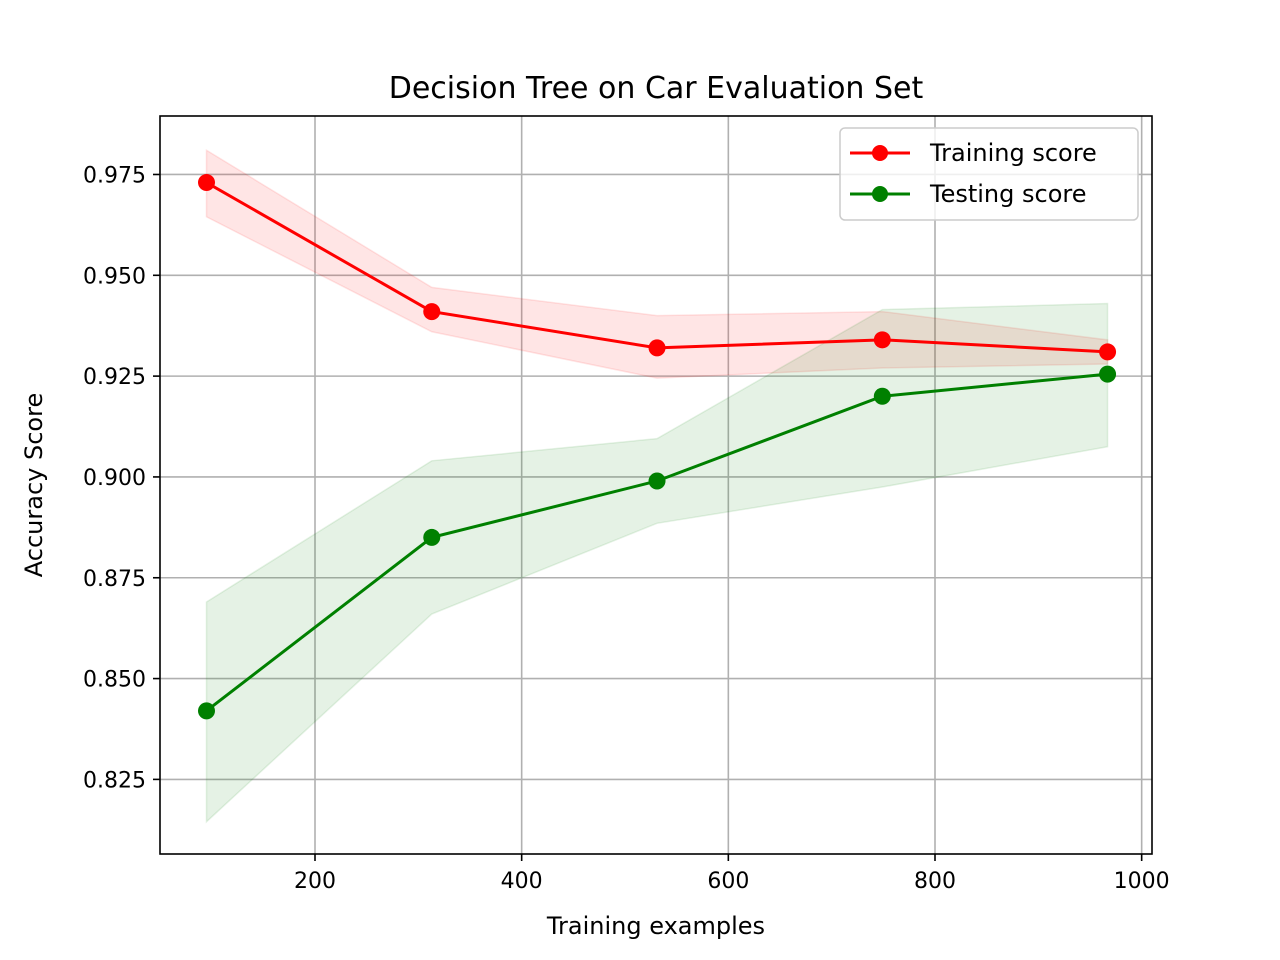 Image resolution: width=1280 pixels, height=960 pixels. What do you see at coordinates (935, 881) in the screenshot?
I see `x-tick-label: 800` at bounding box center [935, 881].